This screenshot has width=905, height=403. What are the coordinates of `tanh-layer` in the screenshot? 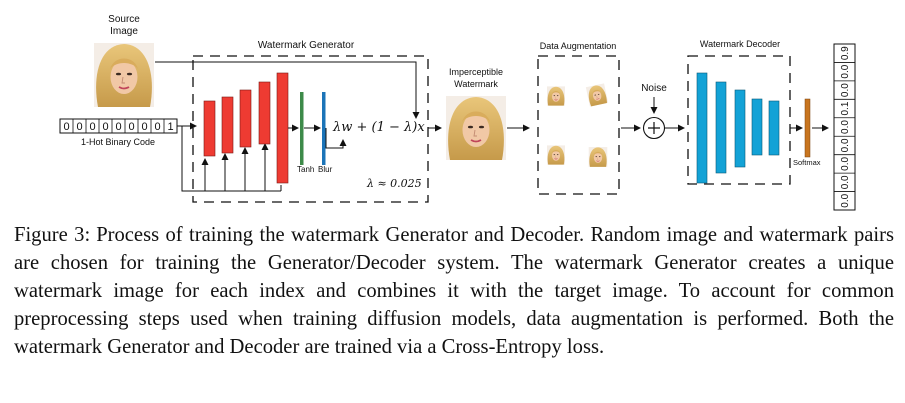 It's located at (302, 128).